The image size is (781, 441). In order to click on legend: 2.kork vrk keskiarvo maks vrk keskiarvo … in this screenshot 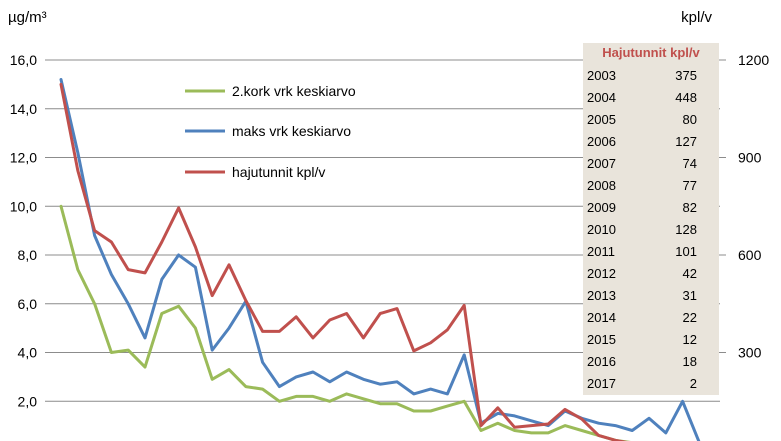, I will do `click(270, 131)`.